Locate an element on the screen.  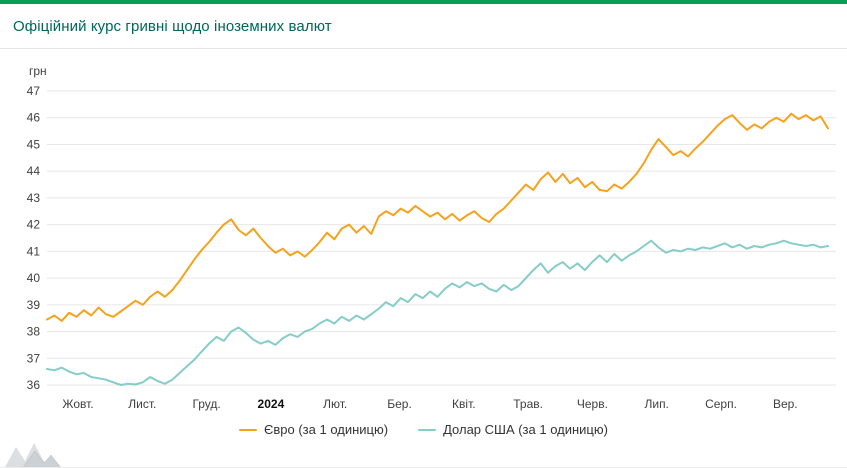
svg-text: Лют. is located at coordinates (335, 404).